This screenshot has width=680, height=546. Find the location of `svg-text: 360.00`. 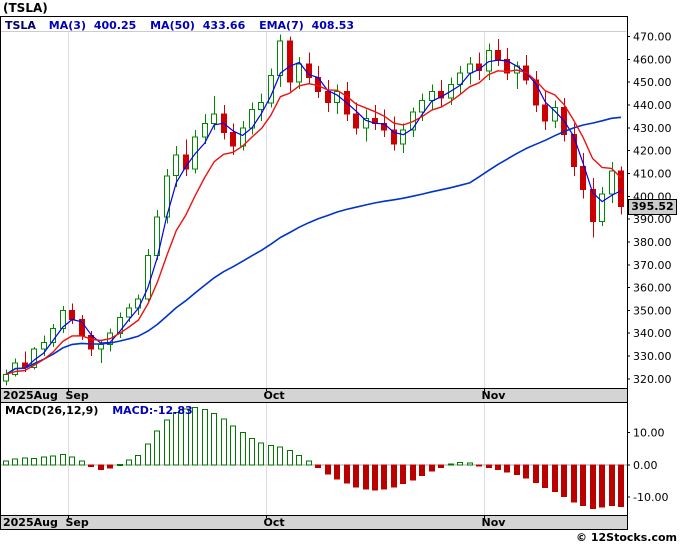

svg-text: 360.00 is located at coordinates (652, 288).